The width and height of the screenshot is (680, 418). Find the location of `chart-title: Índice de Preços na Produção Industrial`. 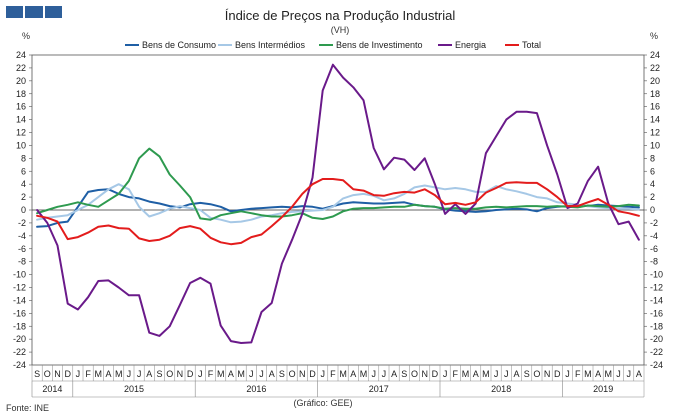

chart-title: Índice de Preços na Produção Industrial is located at coordinates (340, 15).